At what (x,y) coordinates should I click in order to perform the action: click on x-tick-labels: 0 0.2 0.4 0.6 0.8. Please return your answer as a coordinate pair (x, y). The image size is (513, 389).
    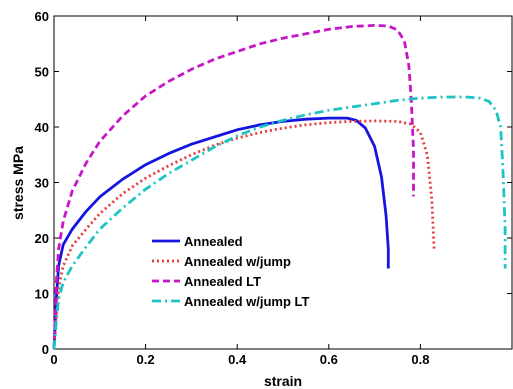
    Looking at the image, I should click on (239, 359).